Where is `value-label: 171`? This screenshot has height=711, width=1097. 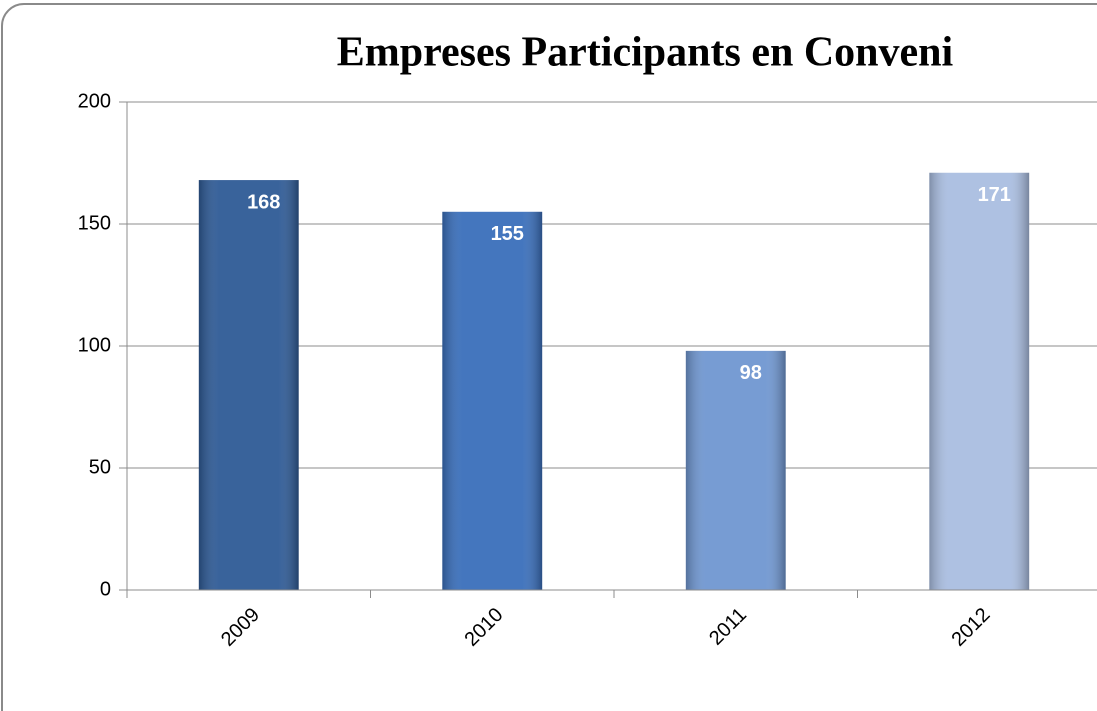
value-label: 171 is located at coordinates (994, 195).